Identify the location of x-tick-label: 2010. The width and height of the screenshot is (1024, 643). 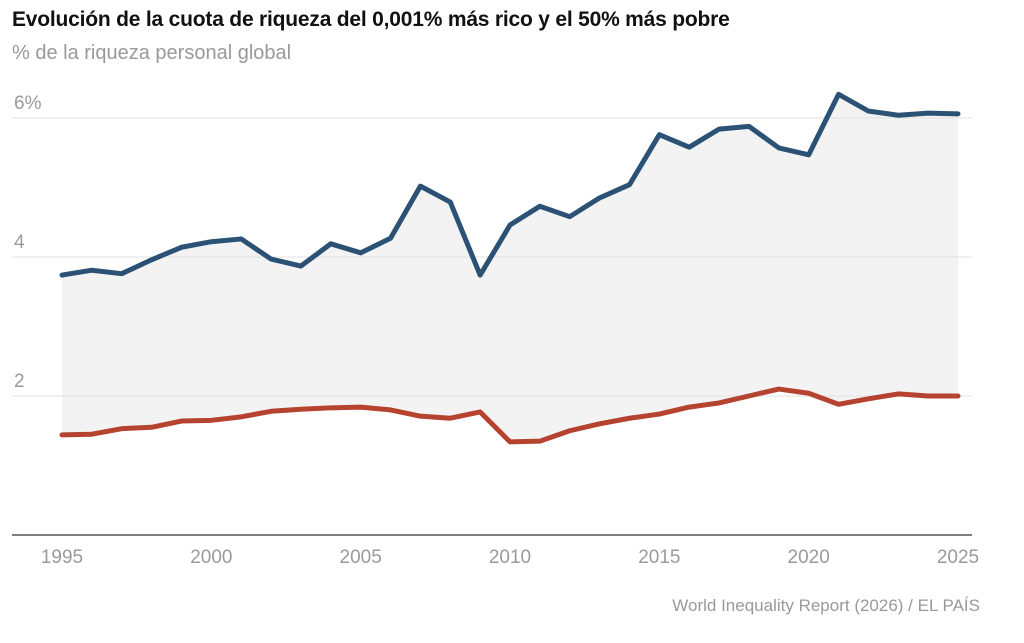
(510, 557).